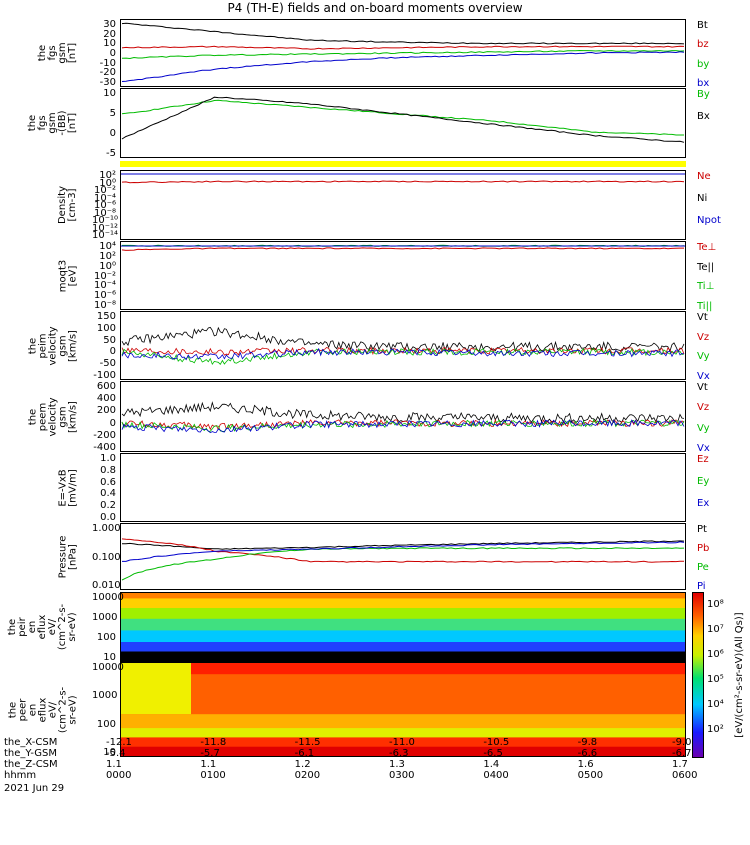  I want to click on series-line-bt, so click(403, 33).